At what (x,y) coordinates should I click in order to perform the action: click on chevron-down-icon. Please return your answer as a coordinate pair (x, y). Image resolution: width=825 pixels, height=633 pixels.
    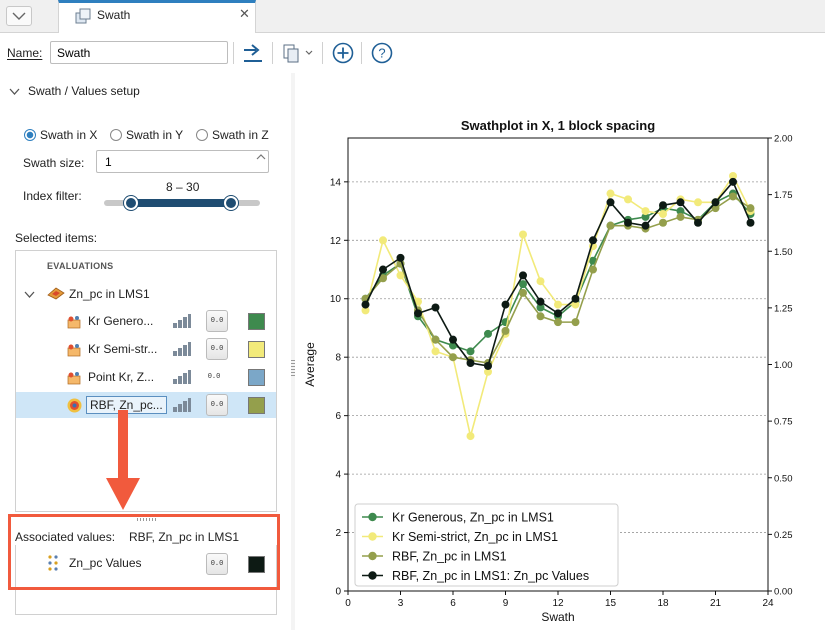
    Looking at the image, I should click on (14, 91).